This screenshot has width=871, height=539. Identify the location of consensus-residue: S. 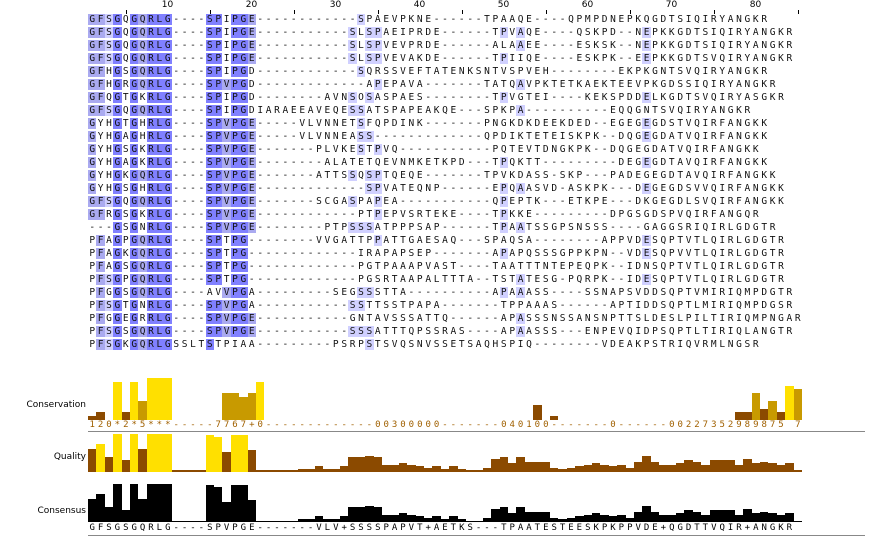
(126, 528).